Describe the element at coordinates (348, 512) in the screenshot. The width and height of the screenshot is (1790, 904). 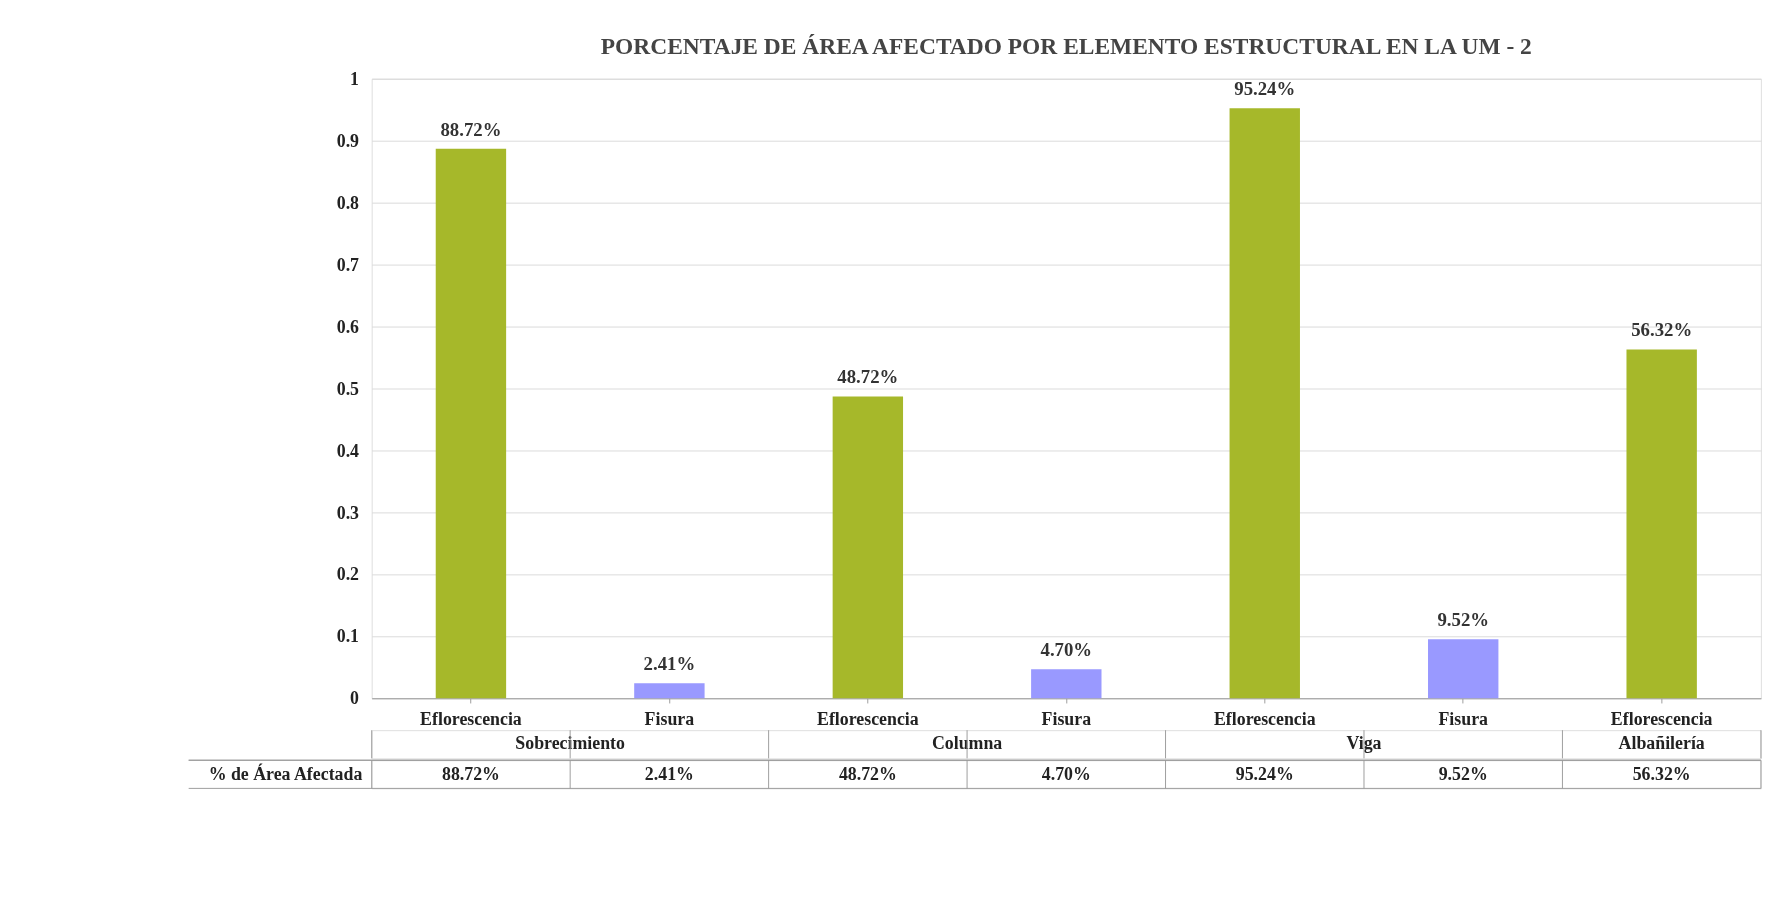
I see `y-tick-label: 0.3` at that location.